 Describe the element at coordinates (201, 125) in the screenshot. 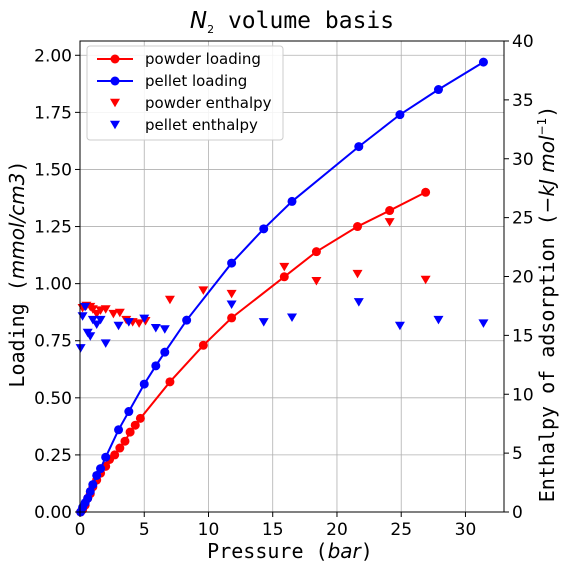

I see `legend-label: pellet enthalpy` at that location.